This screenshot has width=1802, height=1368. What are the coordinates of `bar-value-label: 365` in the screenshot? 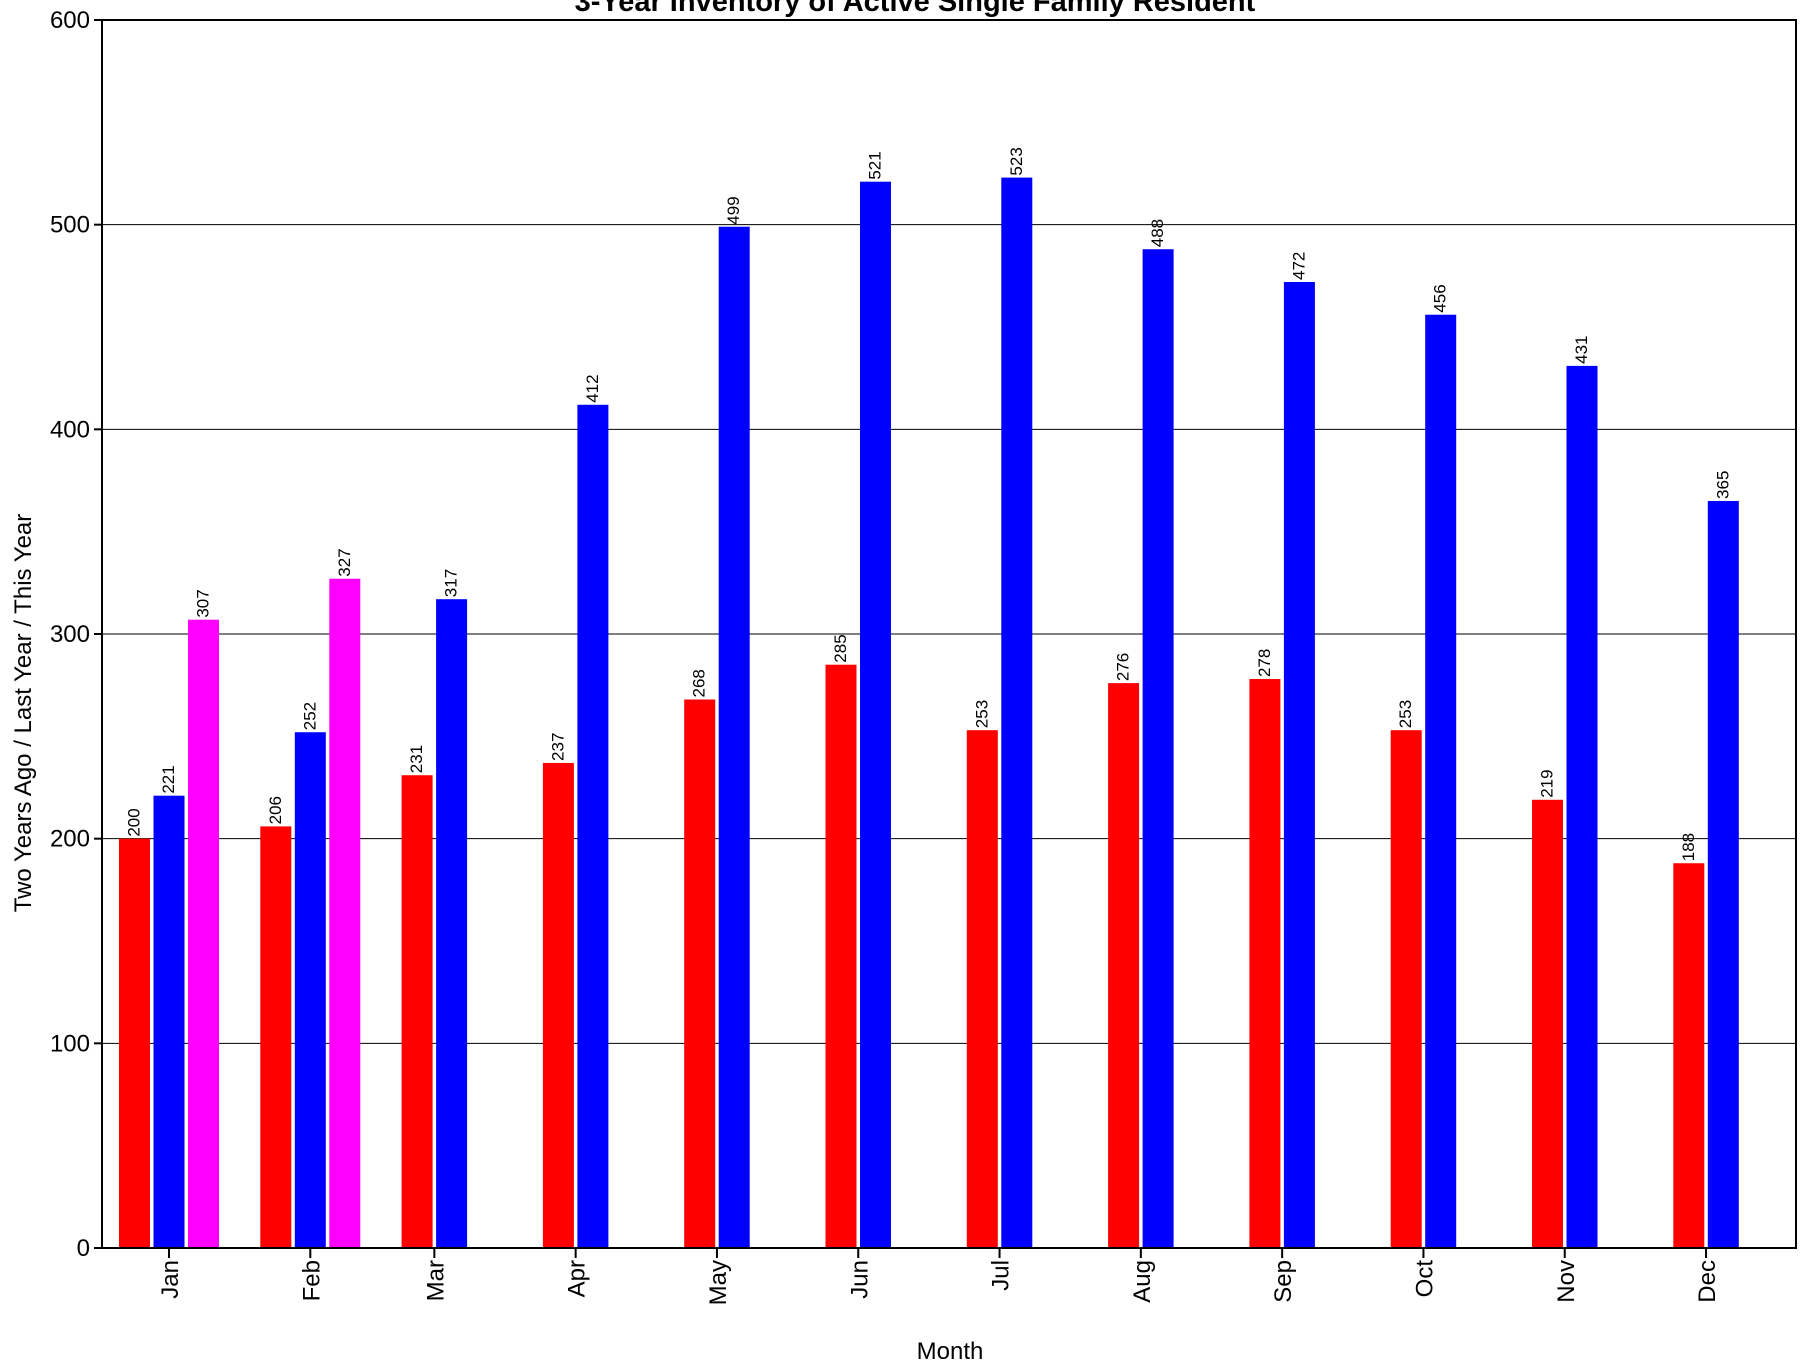 It's located at (1722, 485).